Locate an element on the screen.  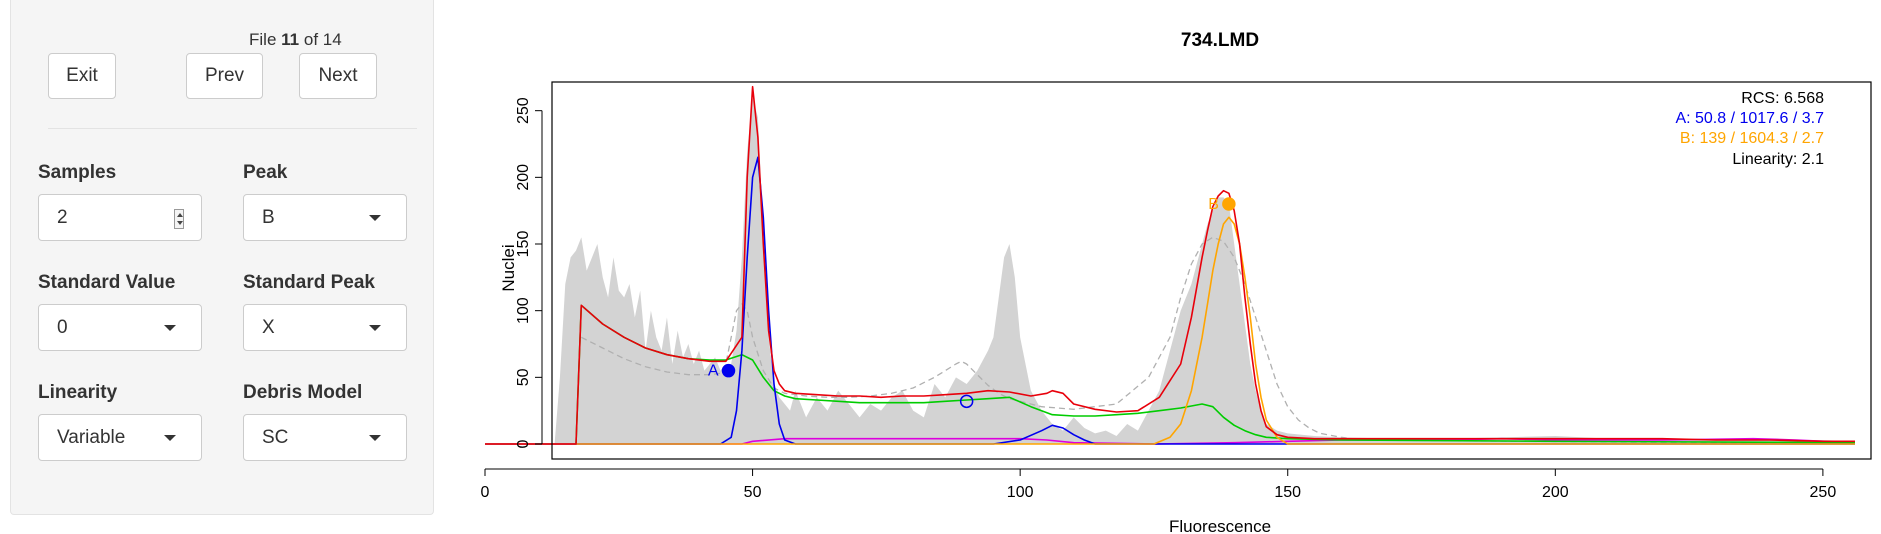
next-button: Next is located at coordinates (338, 76).